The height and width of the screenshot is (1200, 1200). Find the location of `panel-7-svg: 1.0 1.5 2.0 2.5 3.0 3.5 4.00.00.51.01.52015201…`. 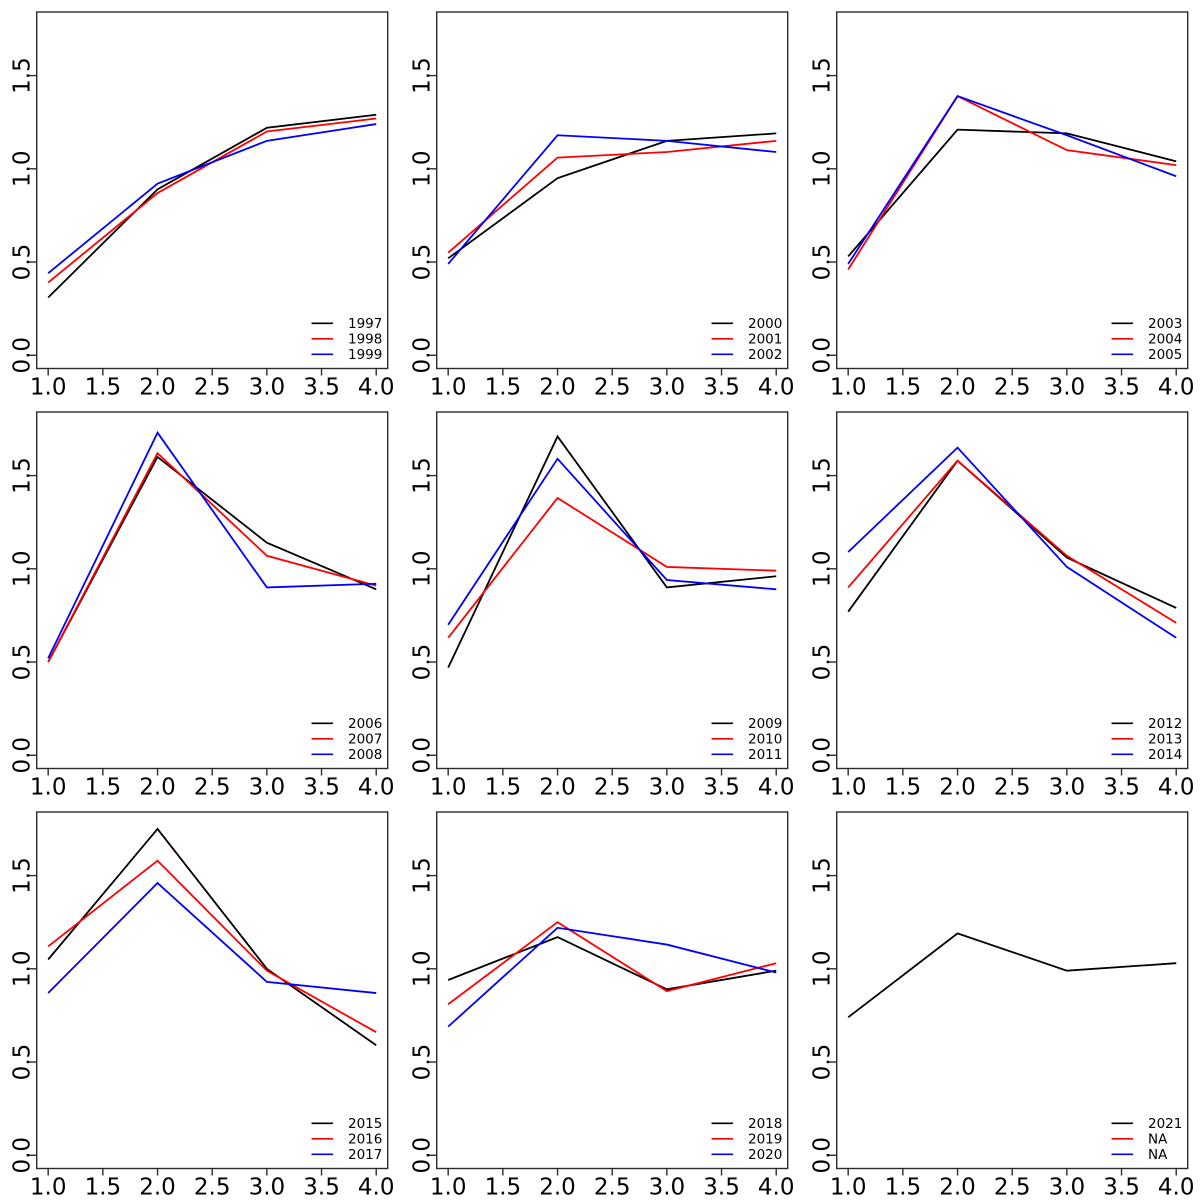

panel-7-svg: 1.0 1.5 2.0 2.5 3.0 3.5 4.00.00.51.01.52015201… is located at coordinates (202, 1005).